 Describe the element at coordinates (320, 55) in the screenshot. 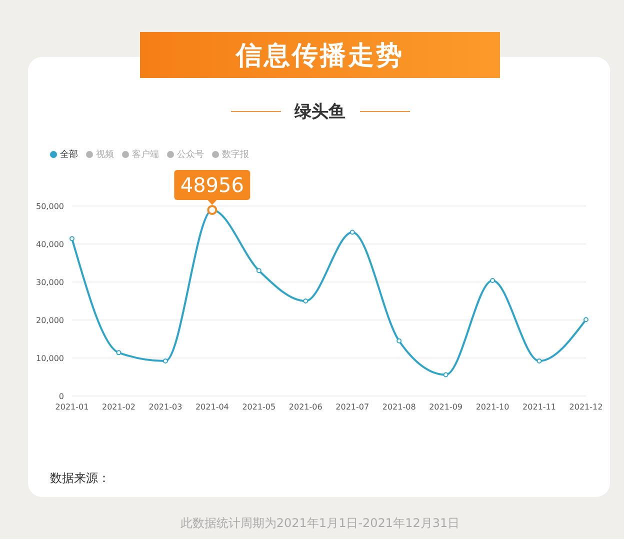

I see `chart-title: 信息传播走势` at that location.